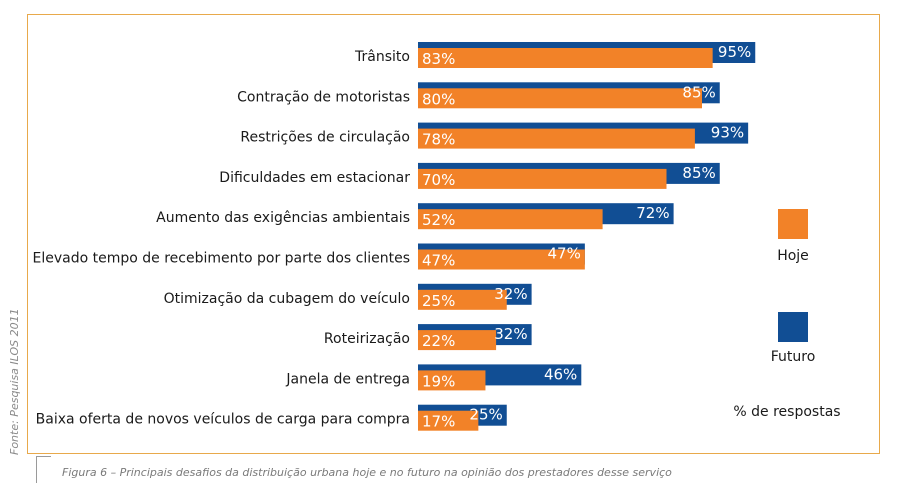  What do you see at coordinates (438, 180) in the screenshot?
I see `hoje-value-label: 70%` at bounding box center [438, 180].